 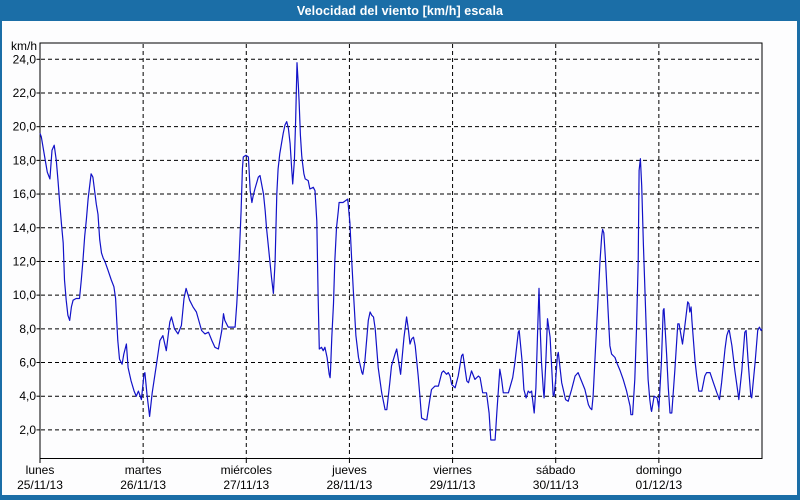 I want to click on x-tick-label-day: miércoles, so click(x=246, y=470).